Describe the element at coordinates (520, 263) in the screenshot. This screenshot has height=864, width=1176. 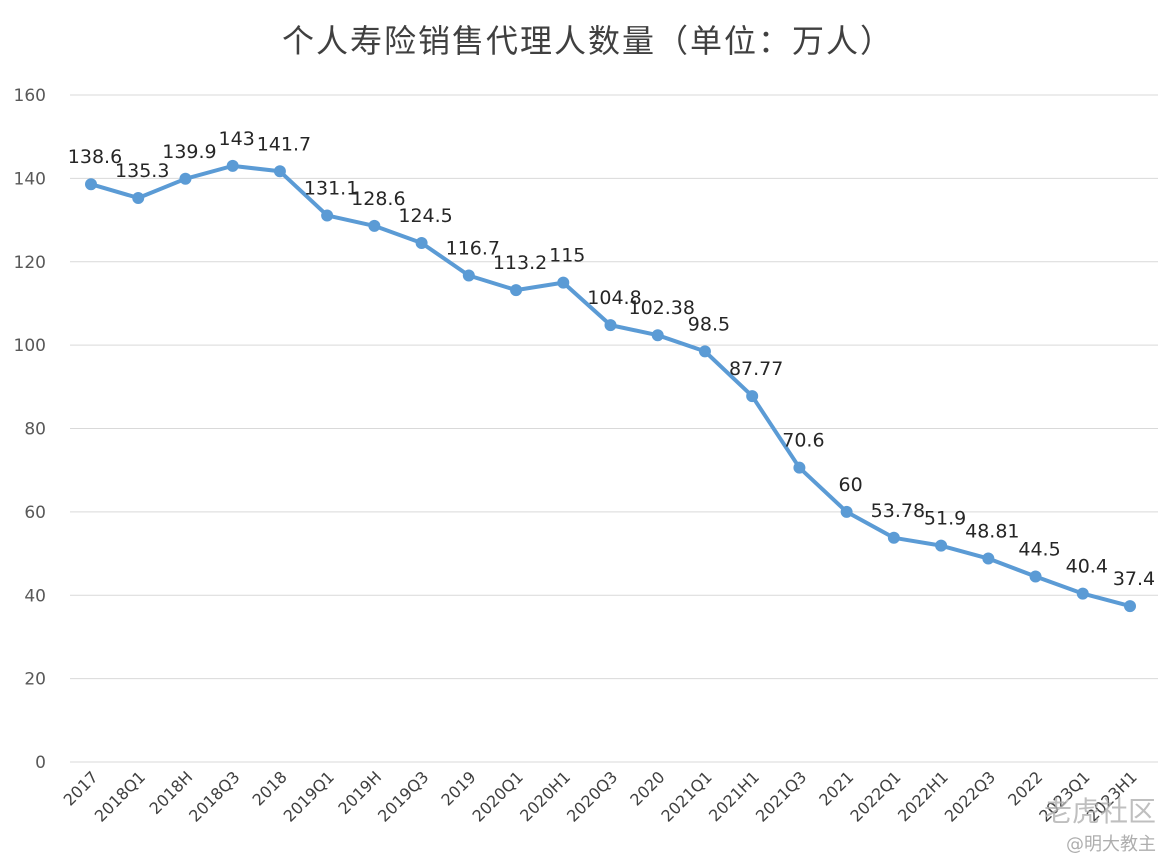
I see `data-label: 113.2` at that location.